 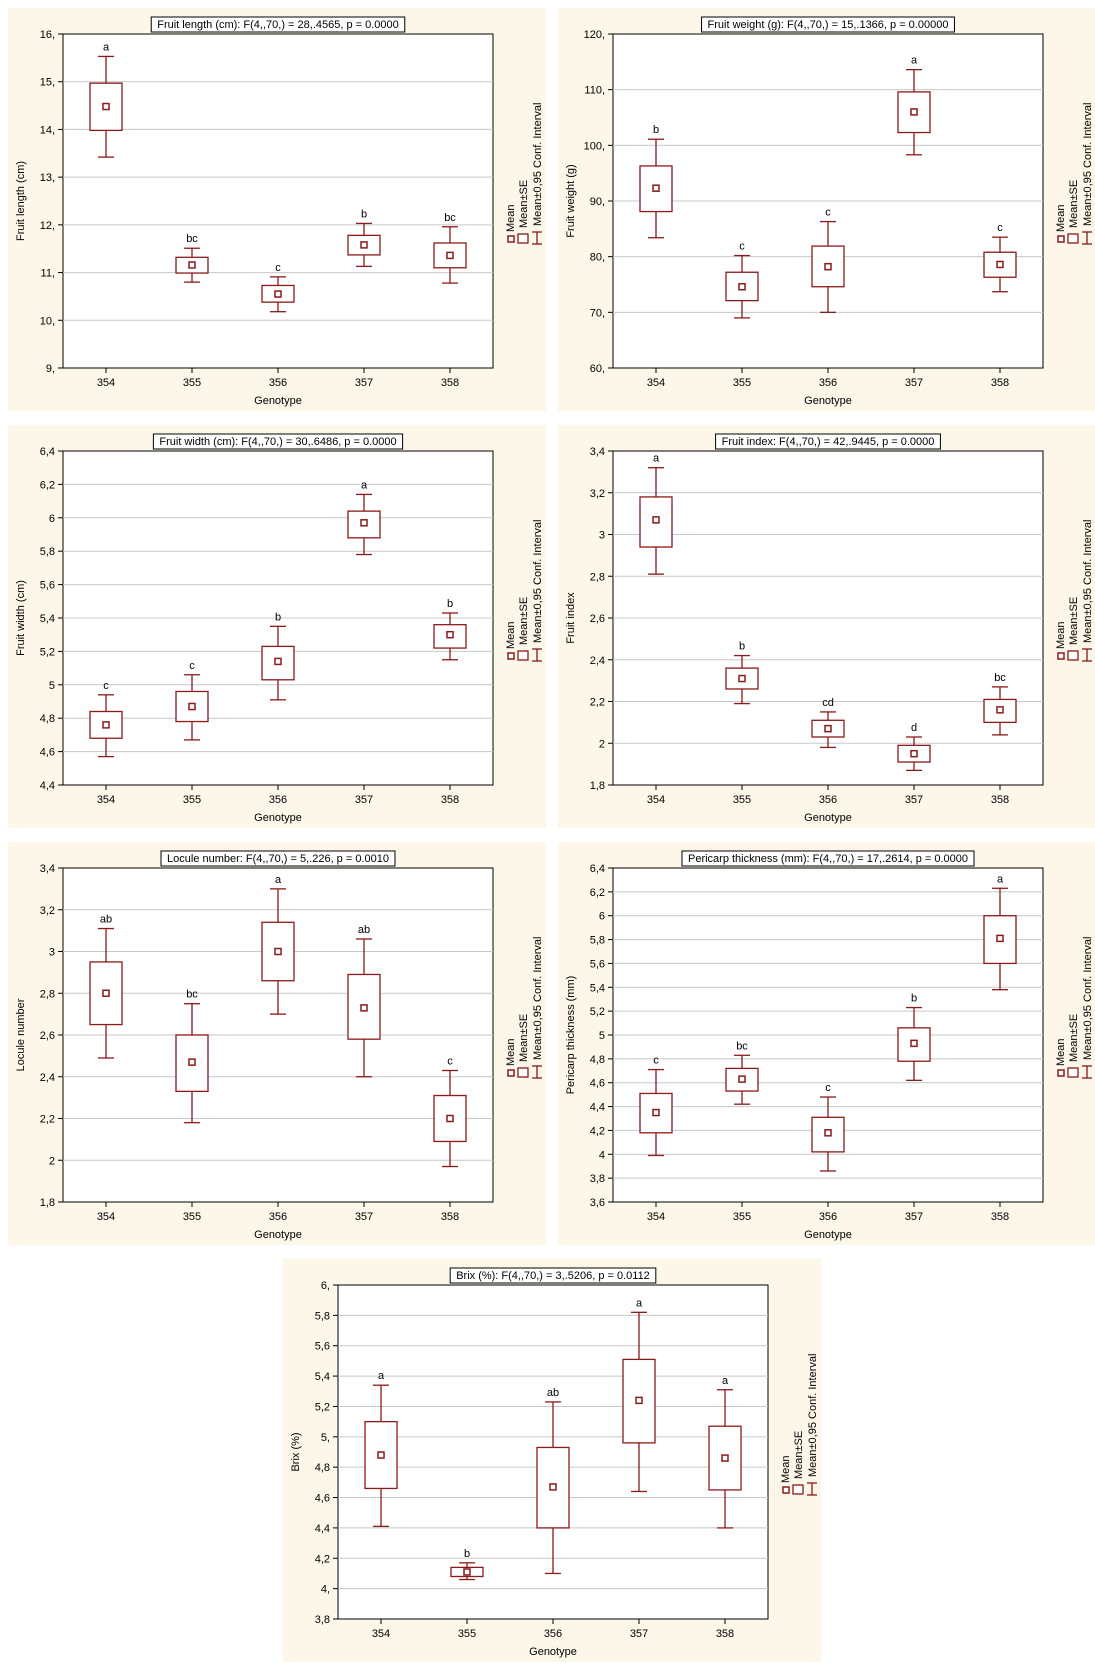 What do you see at coordinates (47, 35) in the screenshot?
I see `y-tick-label: 16,` at bounding box center [47, 35].